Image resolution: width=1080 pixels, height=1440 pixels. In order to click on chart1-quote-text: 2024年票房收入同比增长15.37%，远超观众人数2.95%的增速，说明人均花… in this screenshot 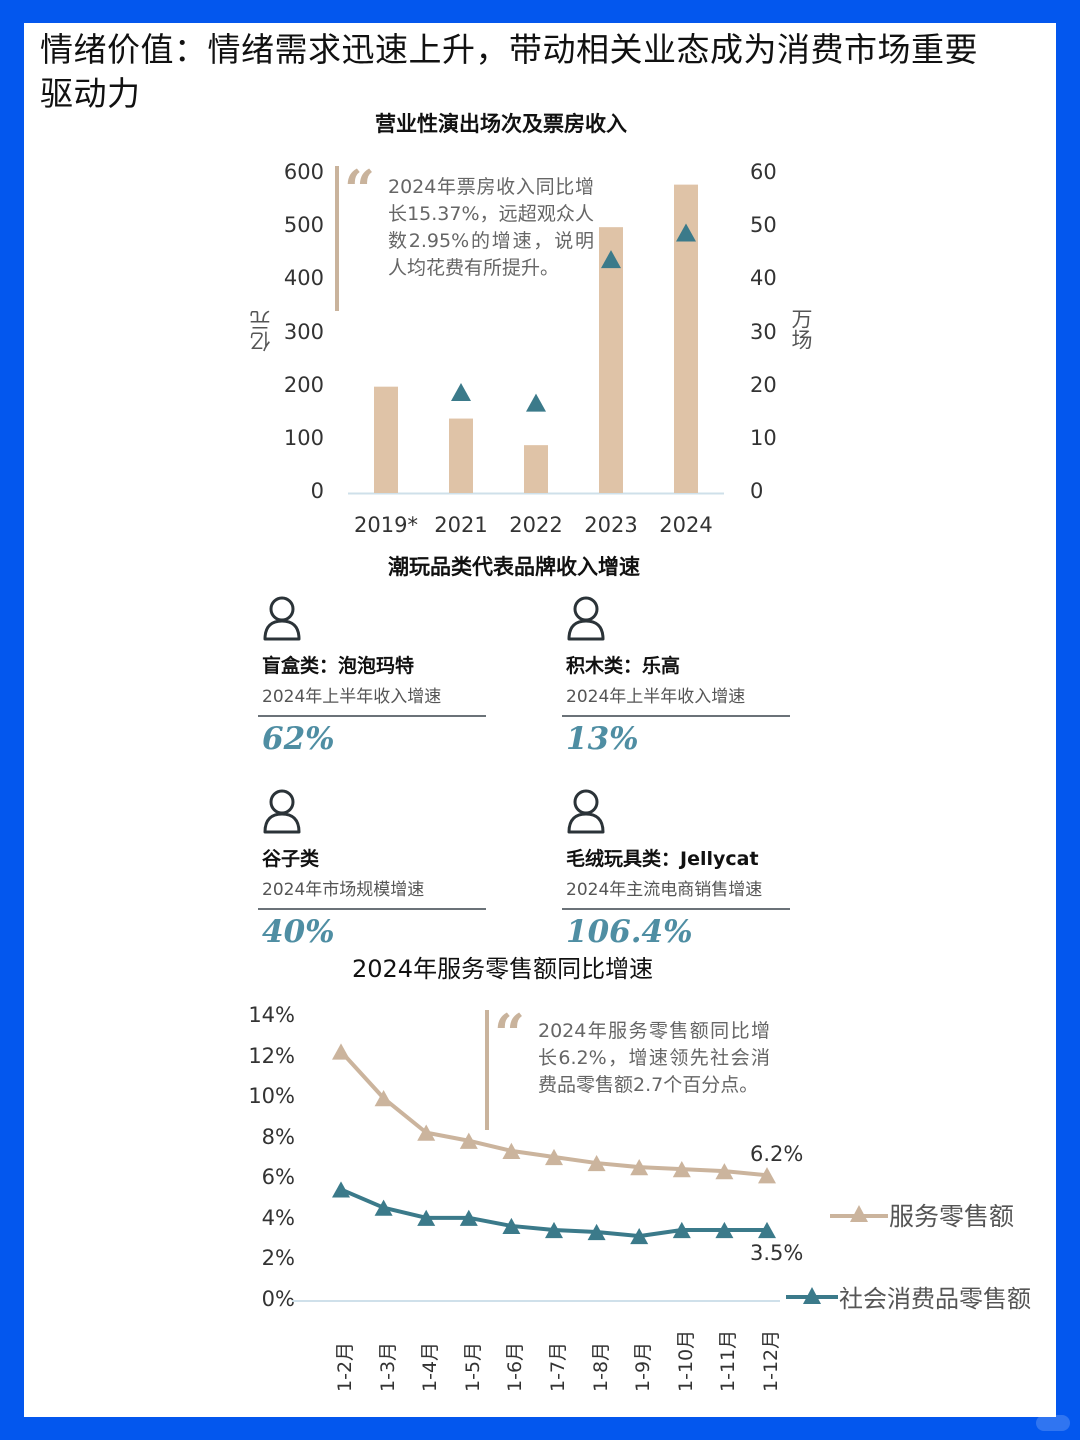, I will do `click(491, 227)`.